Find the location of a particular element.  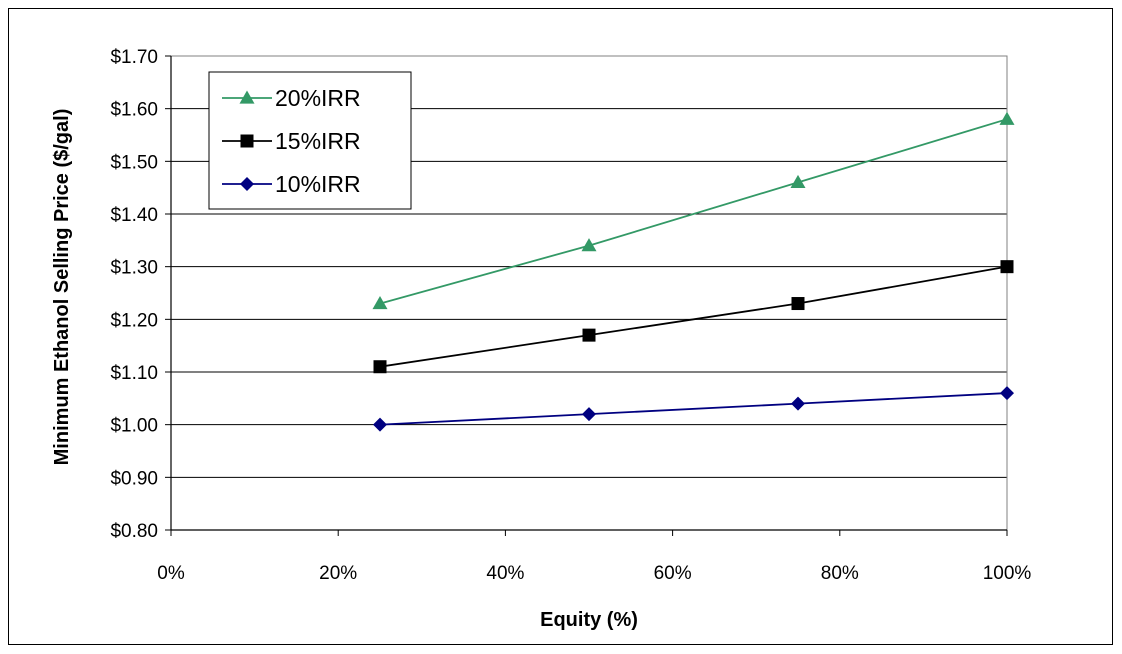

series-15-irr is located at coordinates (693, 317).